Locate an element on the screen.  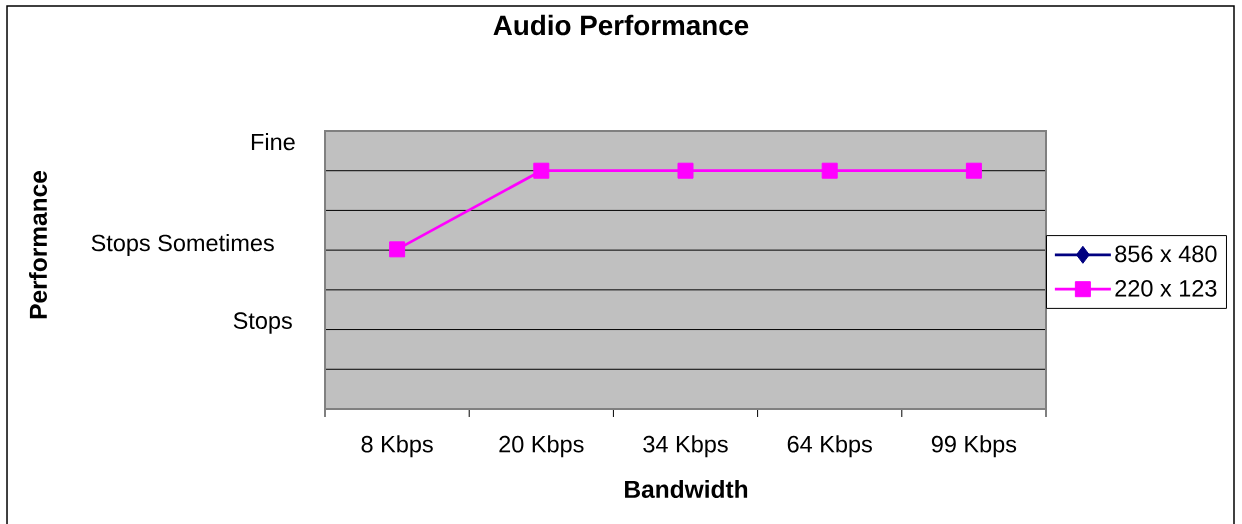
x-axis-title: Bandwidth is located at coordinates (686, 489).